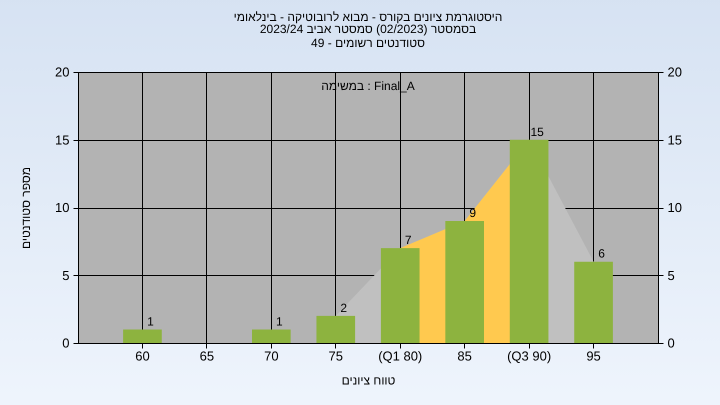 The width and height of the screenshot is (720, 405). What do you see at coordinates (529, 356) in the screenshot?
I see `x-tick-label: (Q3 90)` at bounding box center [529, 356].